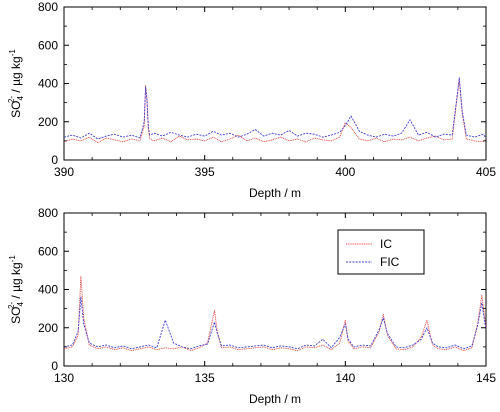 The image size is (500, 412). What do you see at coordinates (345, 378) in the screenshot?
I see `x-tick-label: 140` at bounding box center [345, 378].